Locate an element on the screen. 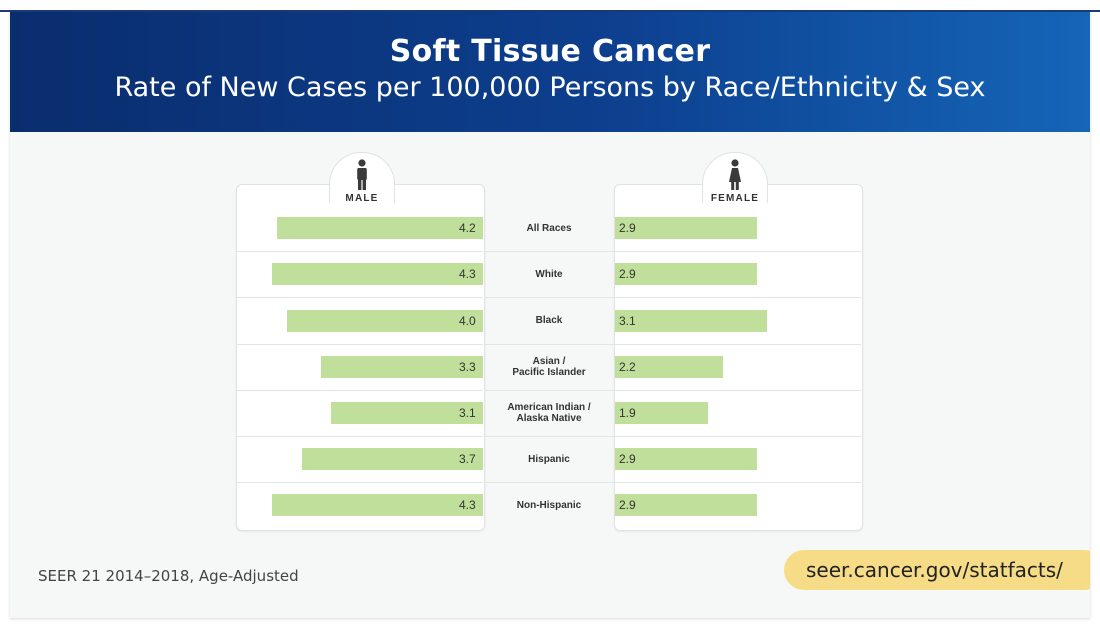 The height and width of the screenshot is (628, 1100). chart-title: Soft Tissue Cancer is located at coordinates (550, 51).